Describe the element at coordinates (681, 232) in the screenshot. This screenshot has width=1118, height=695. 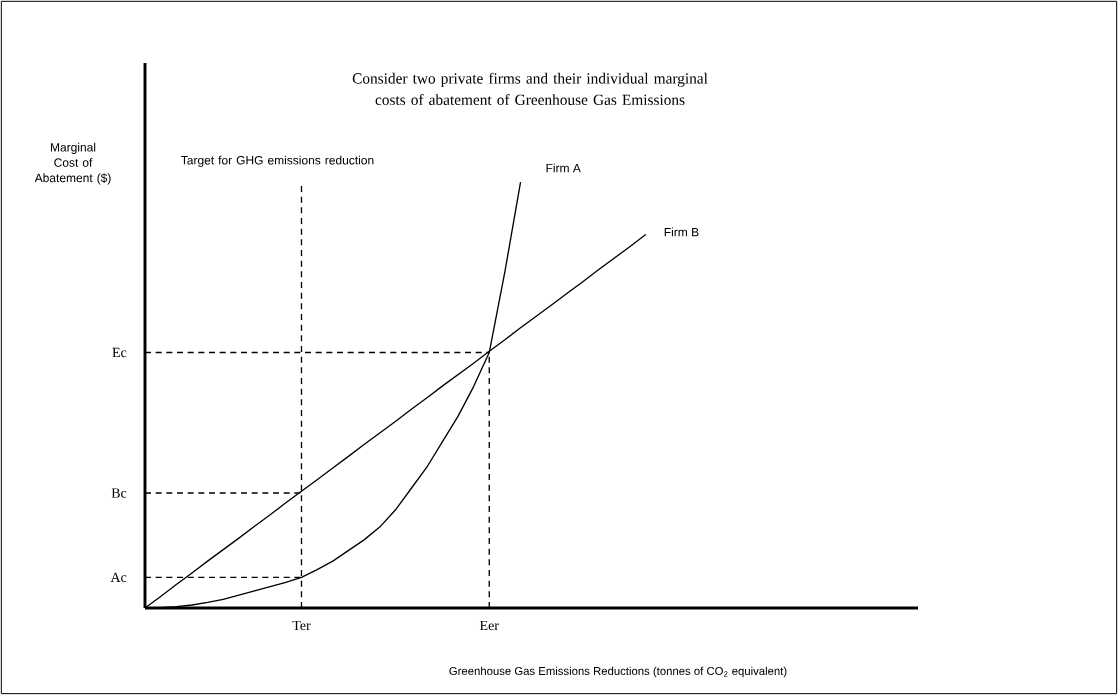
I see `series-label: Firm B` at that location.